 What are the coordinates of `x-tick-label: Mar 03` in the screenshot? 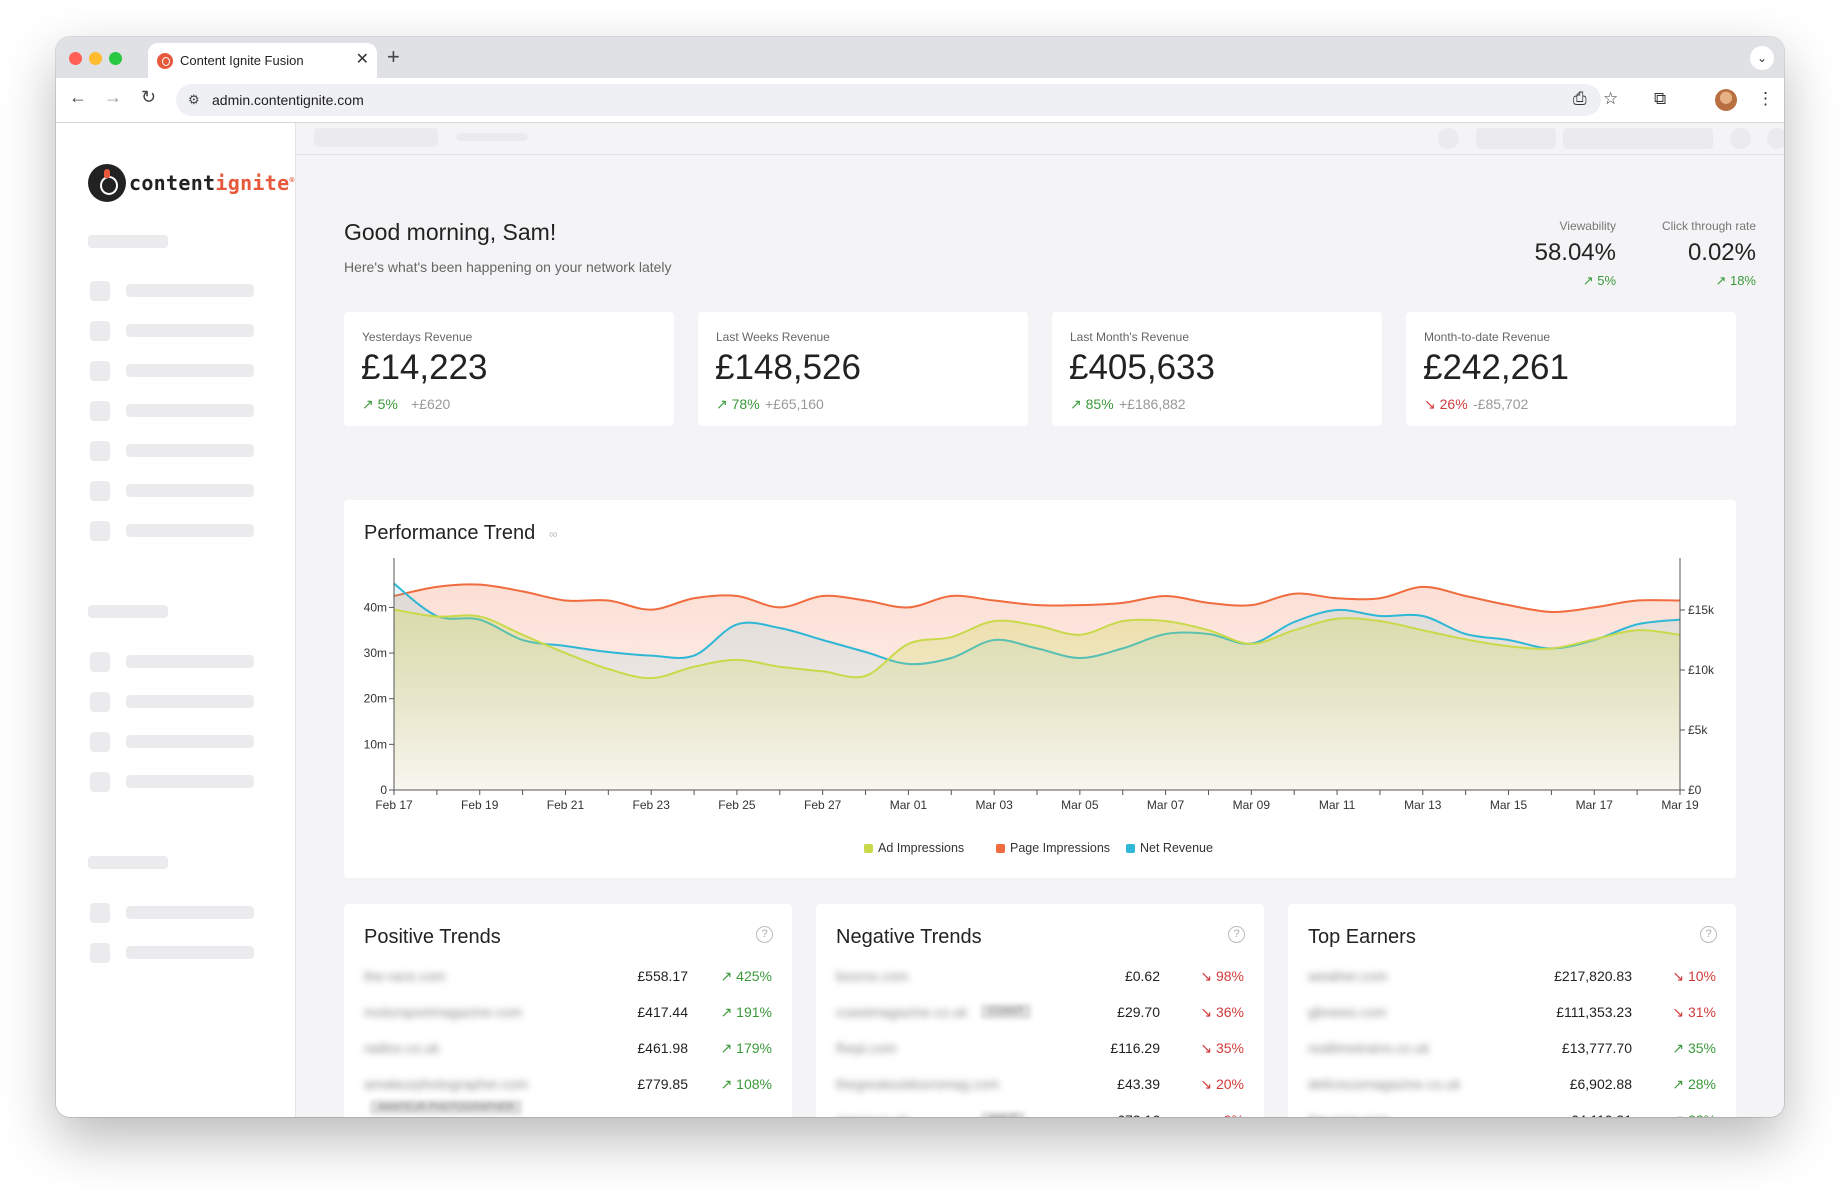 It's located at (994, 805).